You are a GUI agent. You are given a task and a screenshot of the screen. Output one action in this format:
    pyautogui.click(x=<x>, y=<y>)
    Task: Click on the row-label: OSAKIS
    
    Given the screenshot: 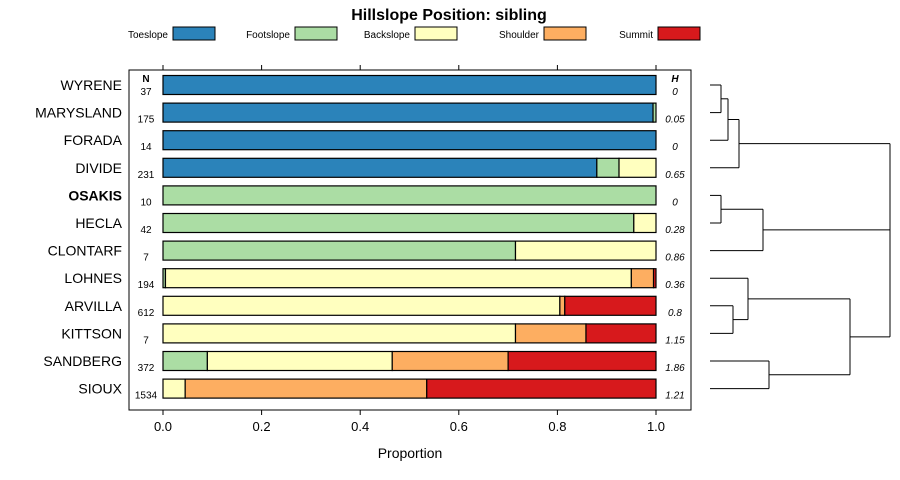 What is the action you would take?
    pyautogui.click(x=95, y=195)
    